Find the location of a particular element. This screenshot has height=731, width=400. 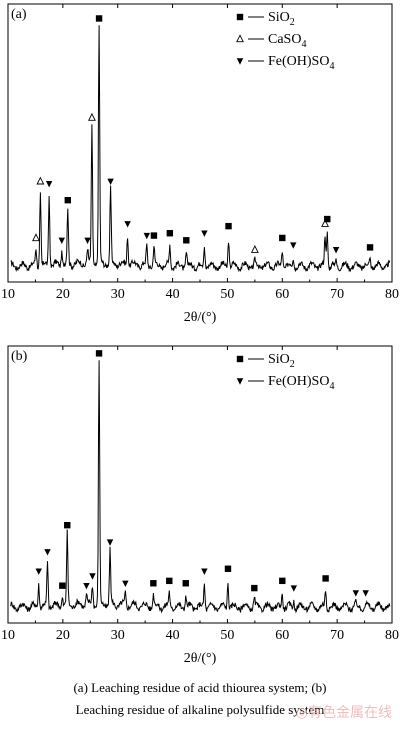

legend-label: CaSO4 is located at coordinates (287, 41).